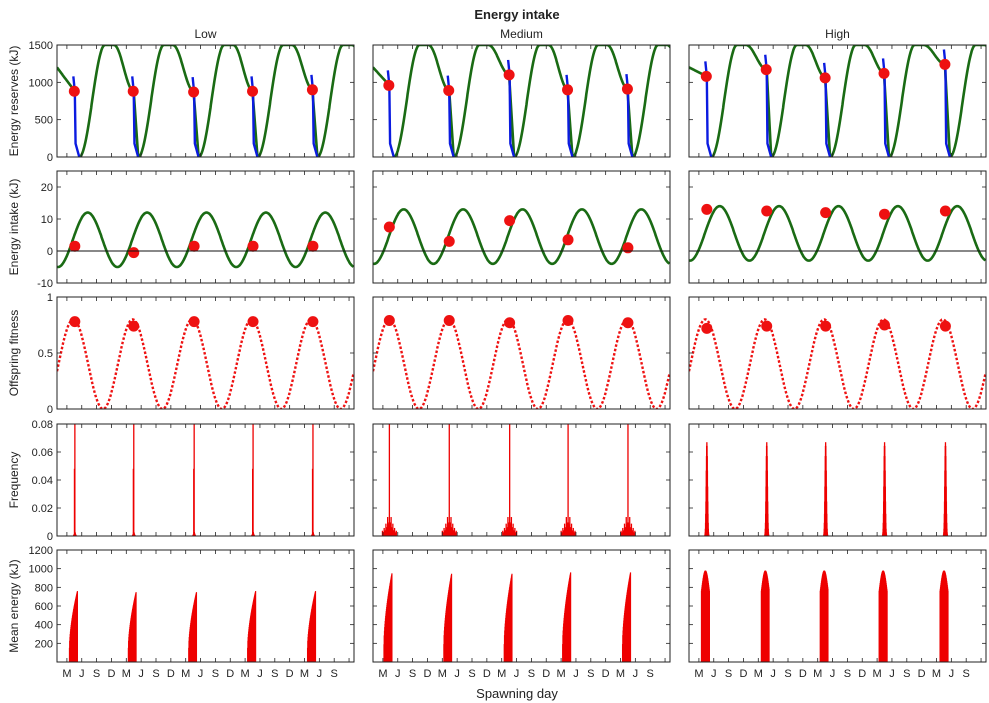 The height and width of the screenshot is (703, 989). I want to click on panel: 0 500 1000 1500, so click(192, 102).